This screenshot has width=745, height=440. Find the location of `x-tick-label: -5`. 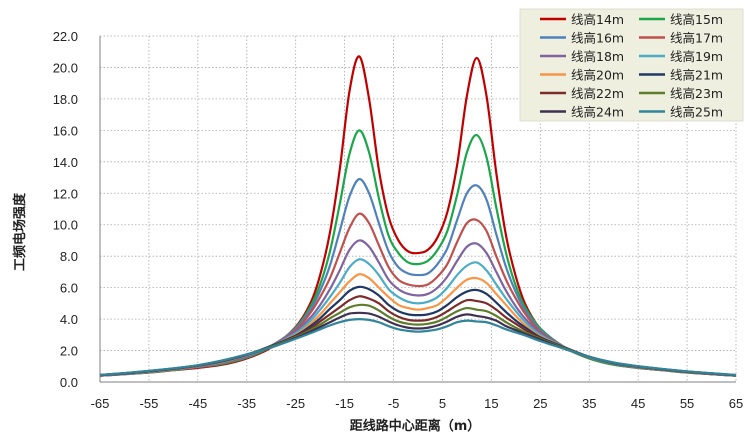

x-tick-label: -5 is located at coordinates (394, 403).